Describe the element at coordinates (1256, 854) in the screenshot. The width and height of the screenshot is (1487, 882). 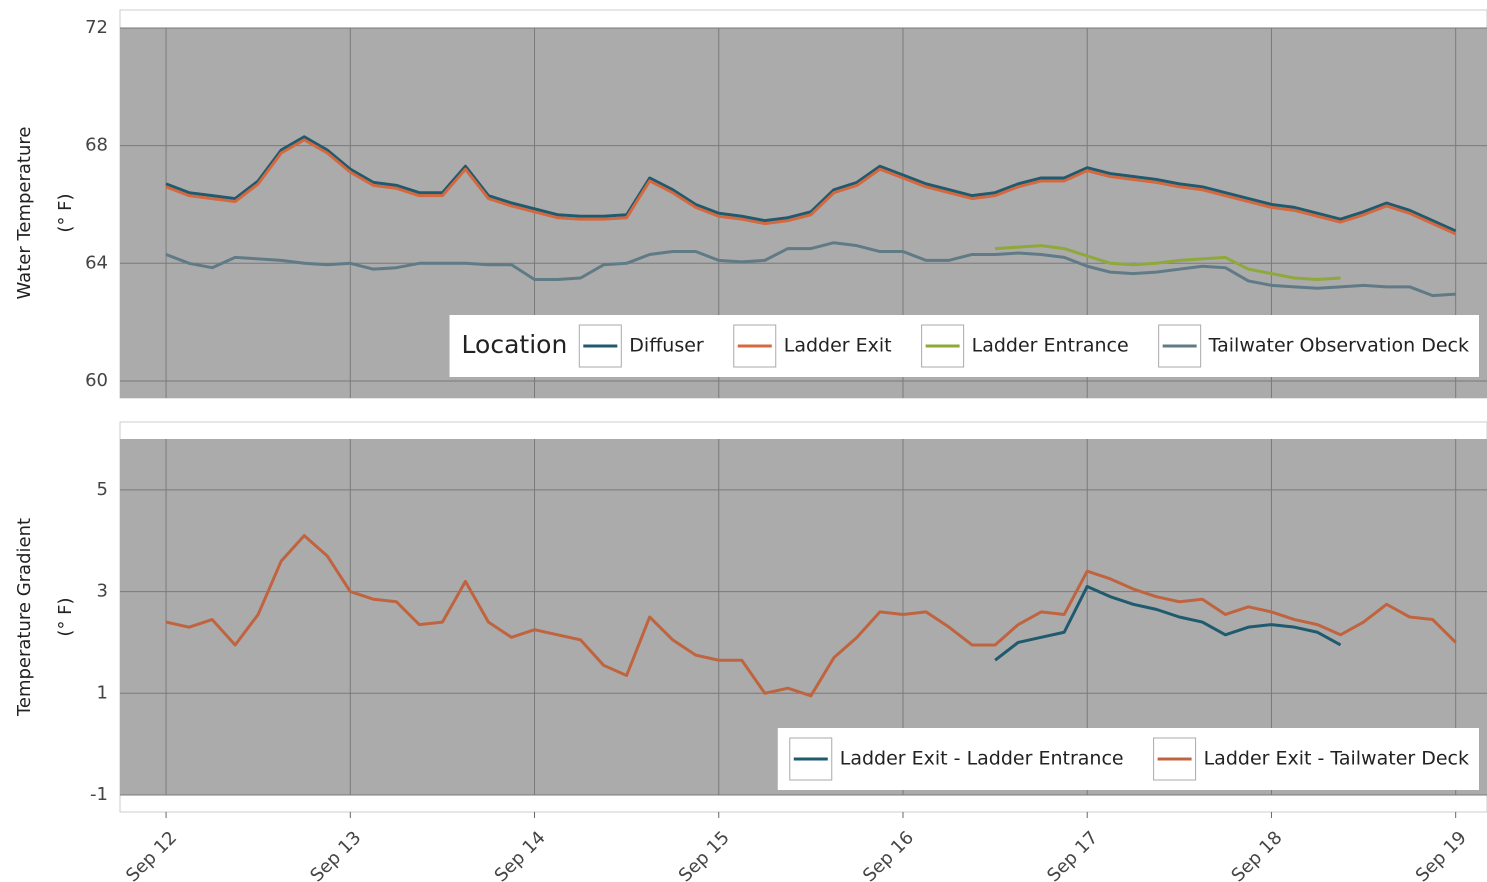
I see `x-tick-label: Sep 18` at that location.